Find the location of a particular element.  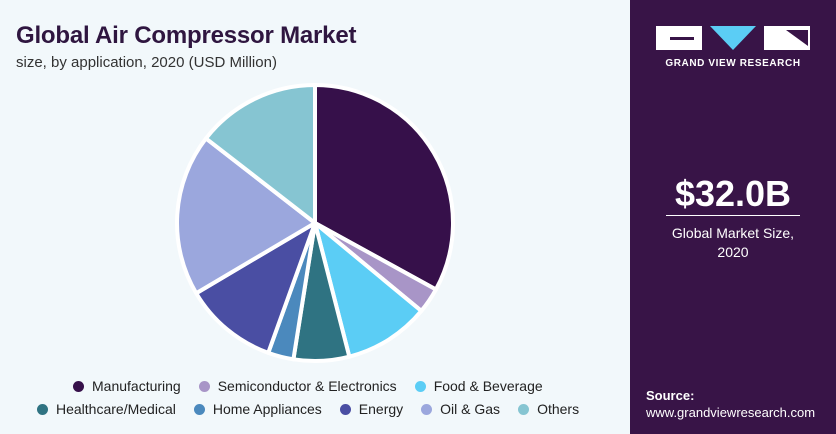

legend-label: Food & Beverage is located at coordinates (488, 386).